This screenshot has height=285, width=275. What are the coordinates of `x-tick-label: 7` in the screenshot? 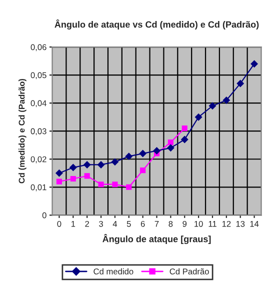 It's located at (156, 224).